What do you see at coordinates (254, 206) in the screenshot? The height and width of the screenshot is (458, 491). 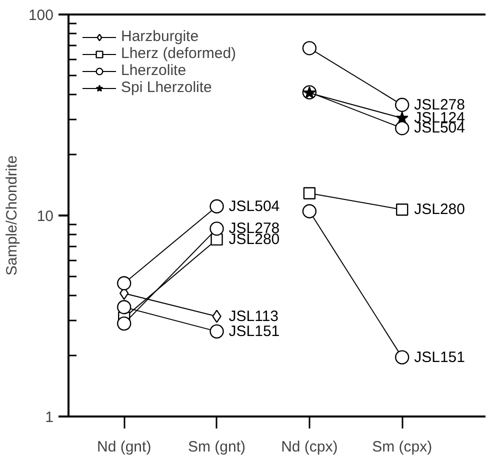 I see `annotation: JSL504` at bounding box center [254, 206].